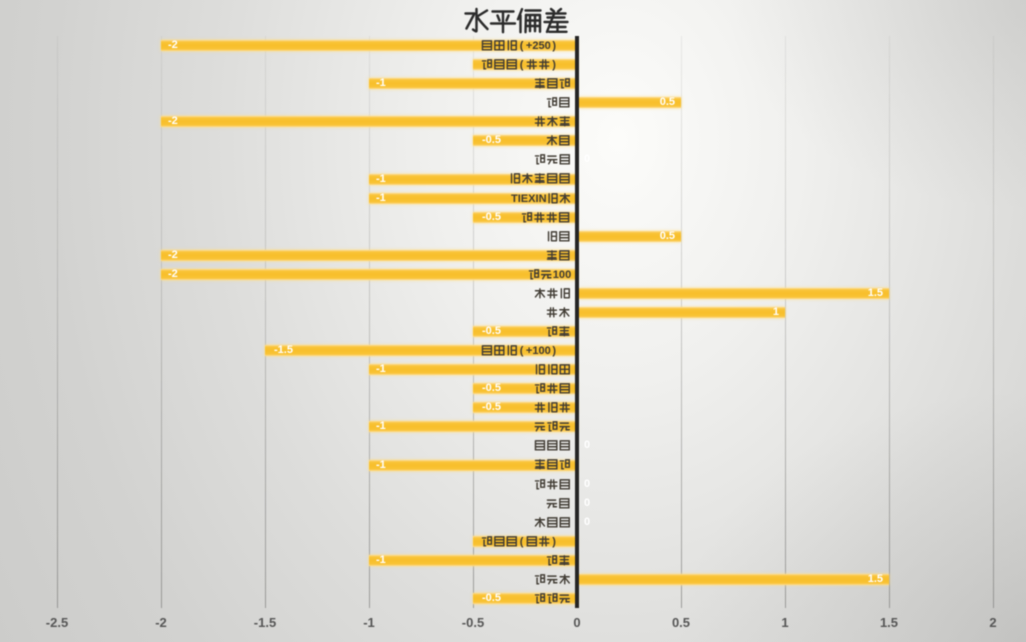 This screenshot has height=642, width=1026. I want to click on svg-text: 100, so click(562, 275).